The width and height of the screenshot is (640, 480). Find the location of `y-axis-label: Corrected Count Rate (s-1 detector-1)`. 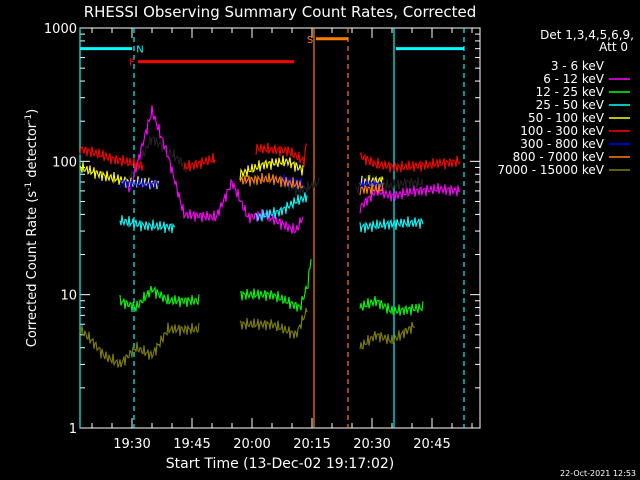

y-axis-label: Corrected Count Rate (s-1 detector-1) is located at coordinates (32, 228).